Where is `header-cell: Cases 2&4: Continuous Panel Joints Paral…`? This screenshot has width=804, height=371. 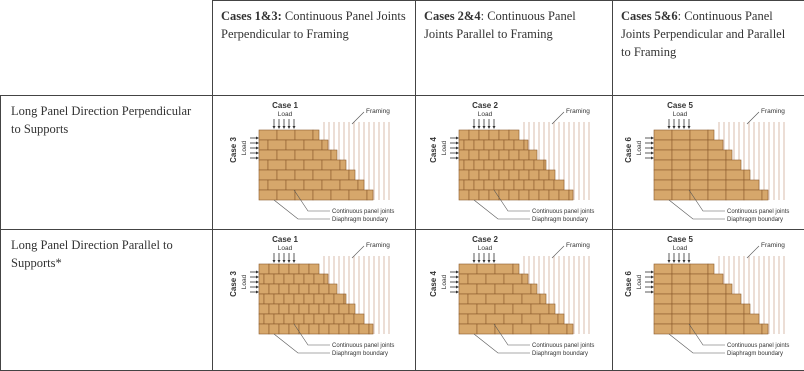
header-cell: Cases 2&4: Continuous Panel Joints Paral… is located at coordinates (514, 48).